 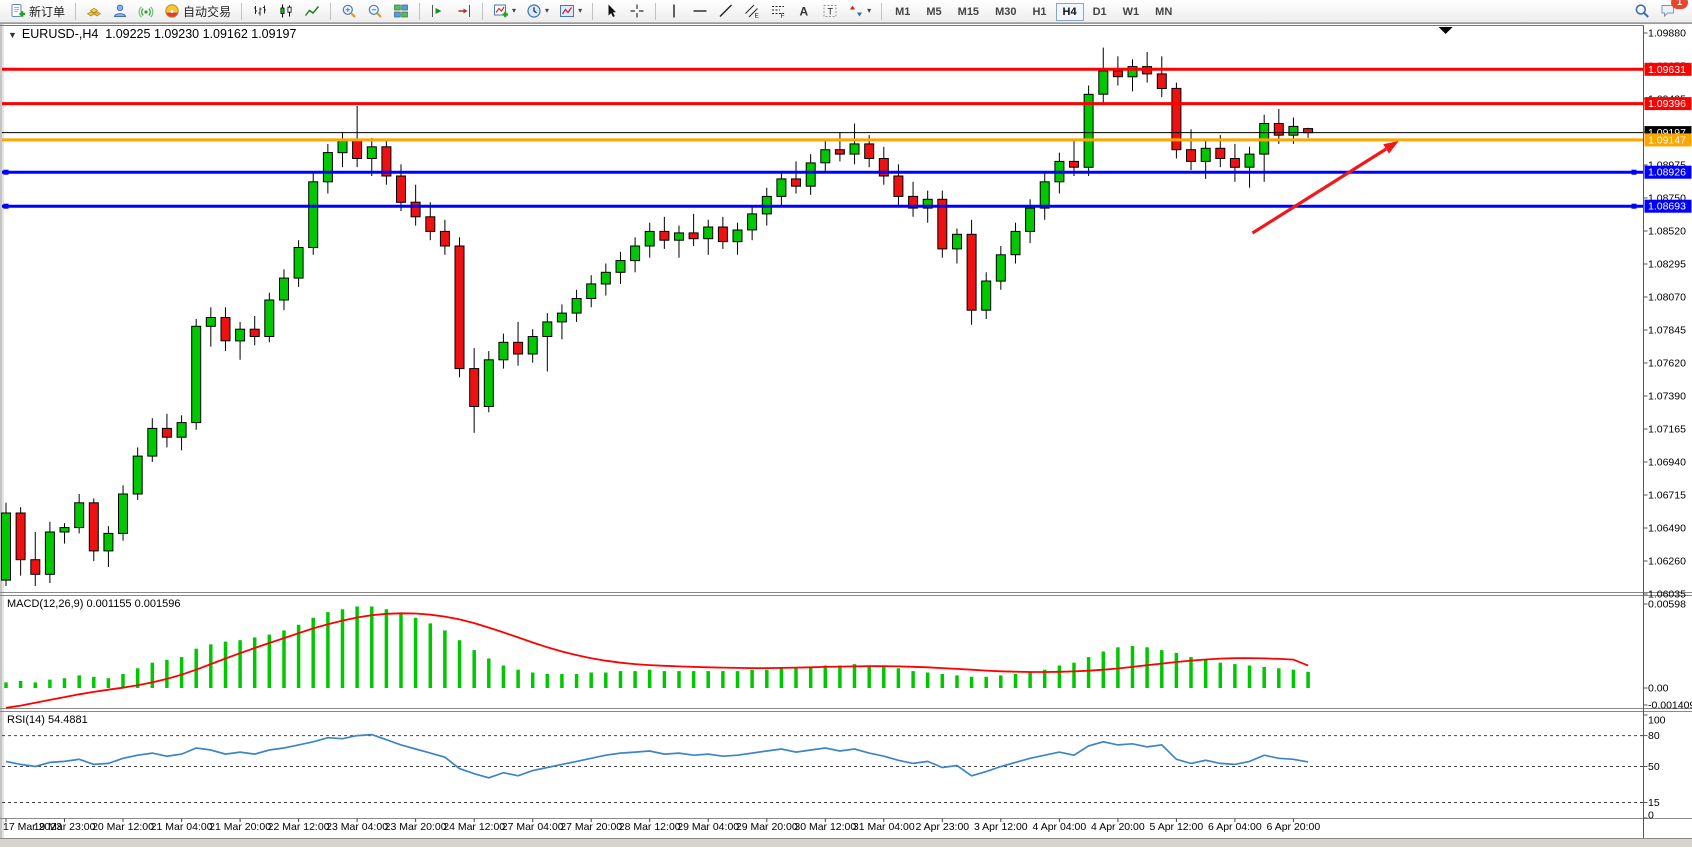 I want to click on profile-icon, so click(x=120, y=11).